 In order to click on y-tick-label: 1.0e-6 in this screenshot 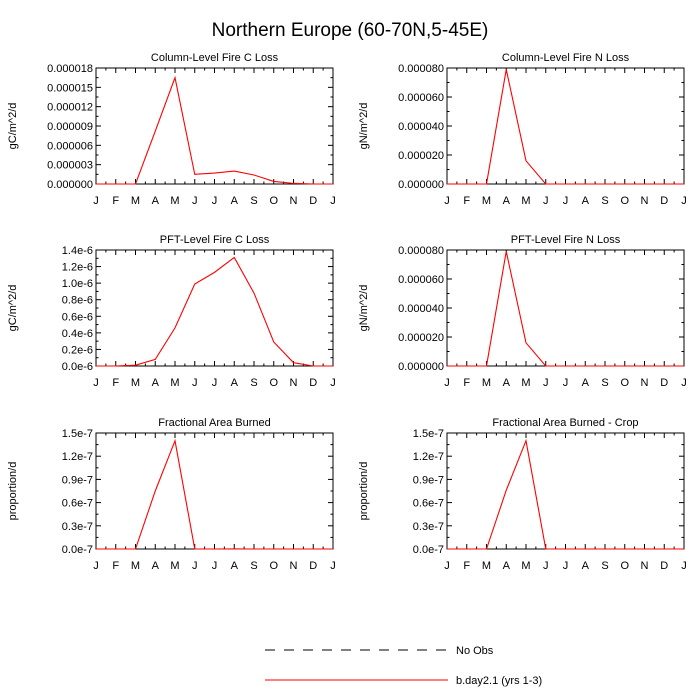, I will do `click(77, 284)`.